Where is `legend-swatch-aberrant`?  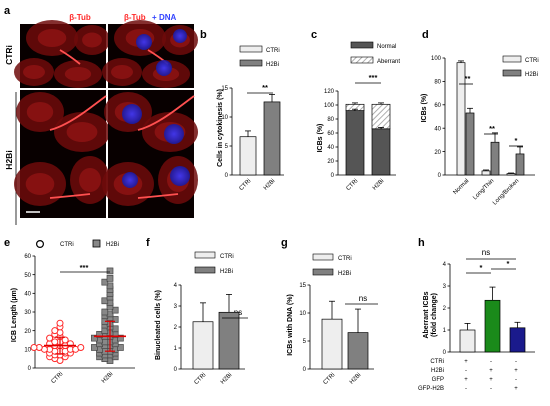 legend-swatch-aberrant is located at coordinates (362, 60).